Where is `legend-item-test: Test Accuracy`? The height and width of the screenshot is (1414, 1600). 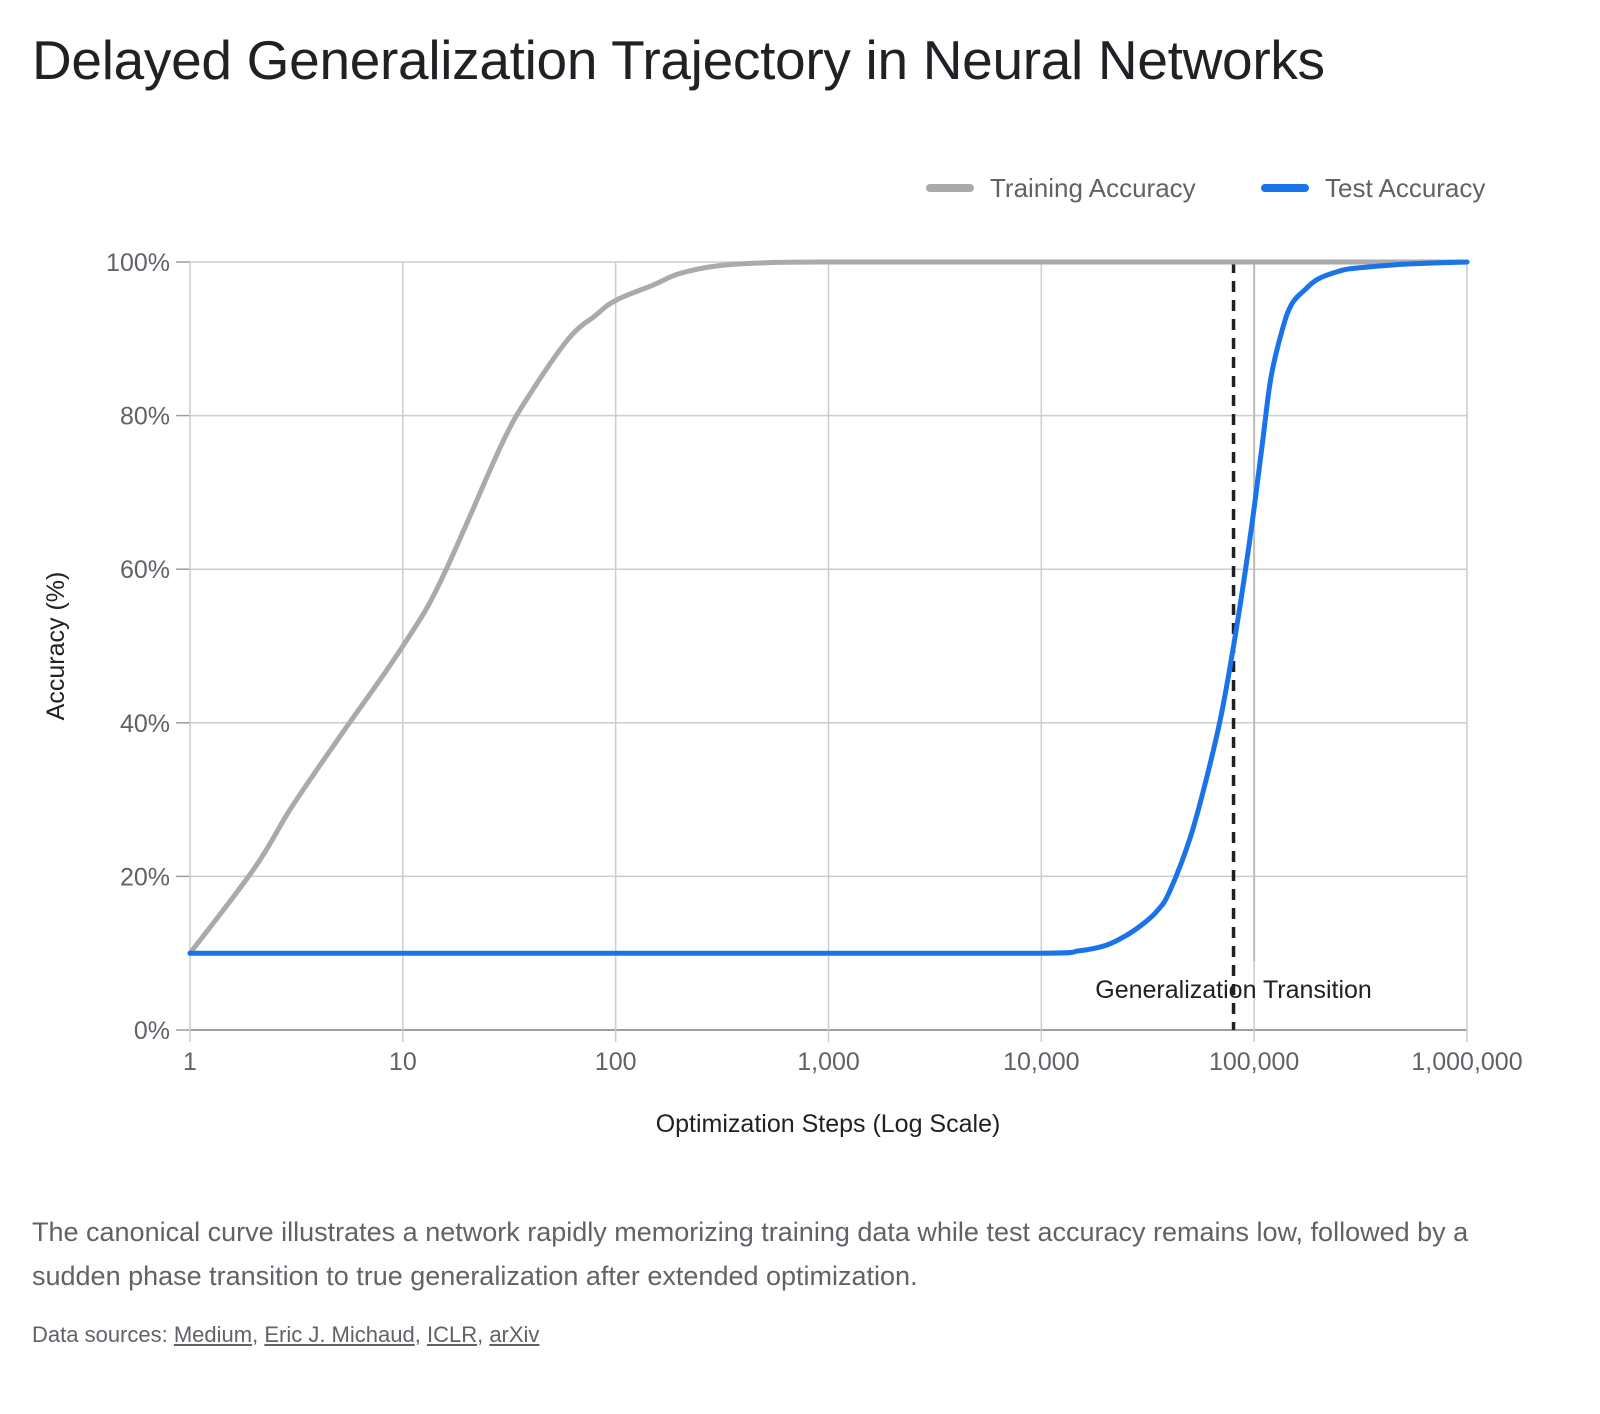 legend-item-test: Test Accuracy is located at coordinates (1373, 188).